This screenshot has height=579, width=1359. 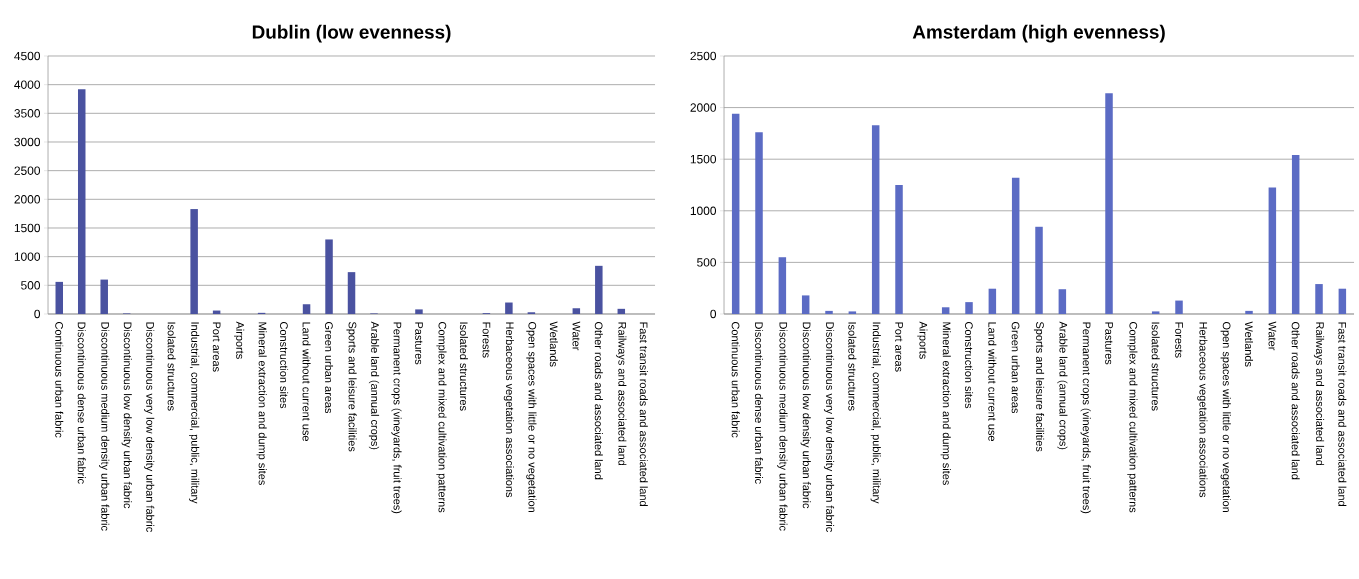 I want to click on x-tick-label: Railways and associated land, so click(x=621, y=394).